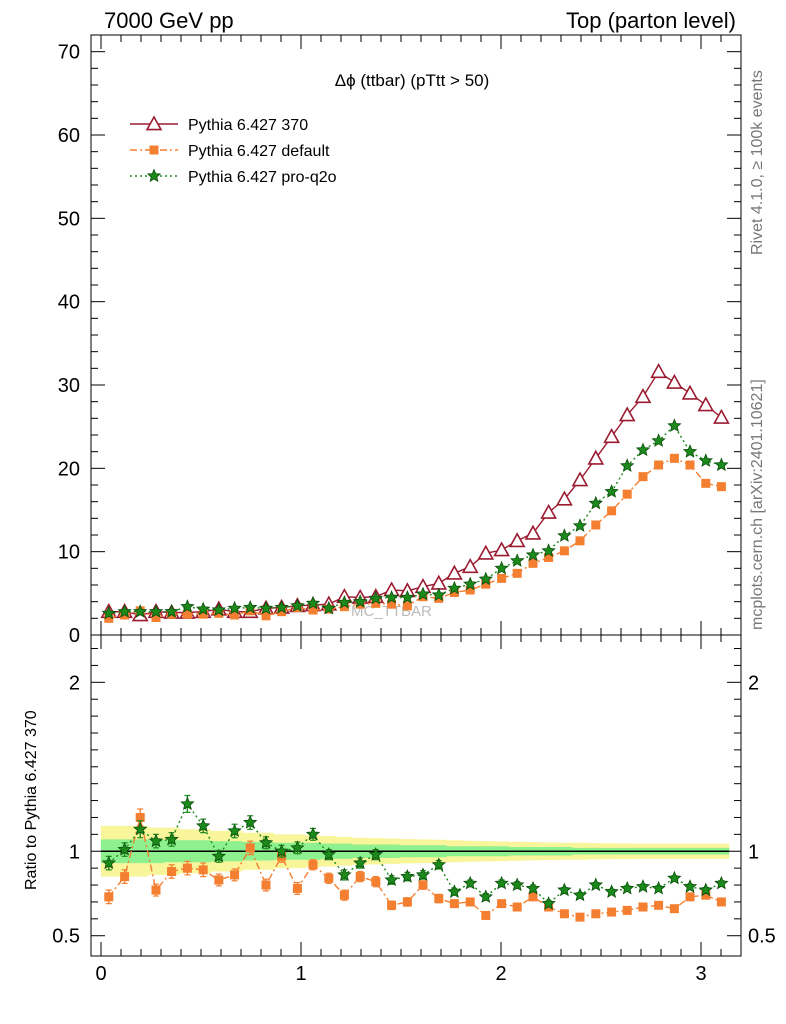 The height and width of the screenshot is (1024, 786). What do you see at coordinates (412, 80) in the screenshot?
I see `chart-title: Δϕ (ttbar) (pTtt > 50)` at bounding box center [412, 80].